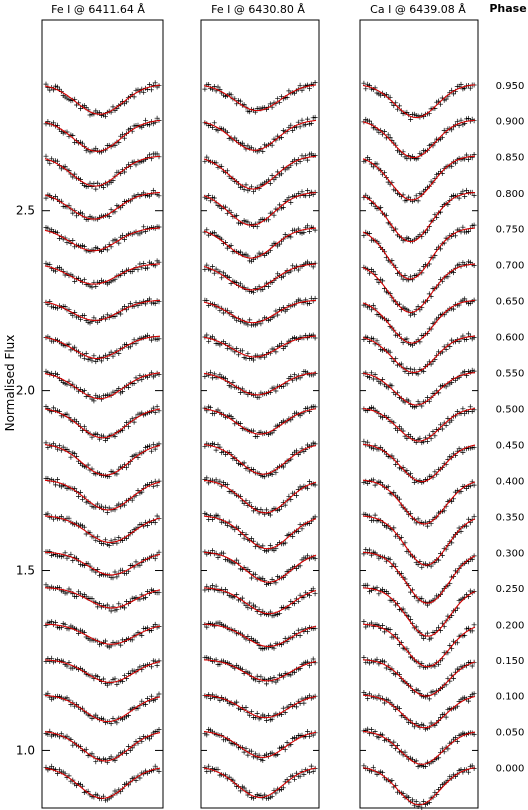 The width and height of the screenshot is (528, 810). Describe the element at coordinates (510, 481) in the screenshot. I see `phase-label: 0.400` at that location.